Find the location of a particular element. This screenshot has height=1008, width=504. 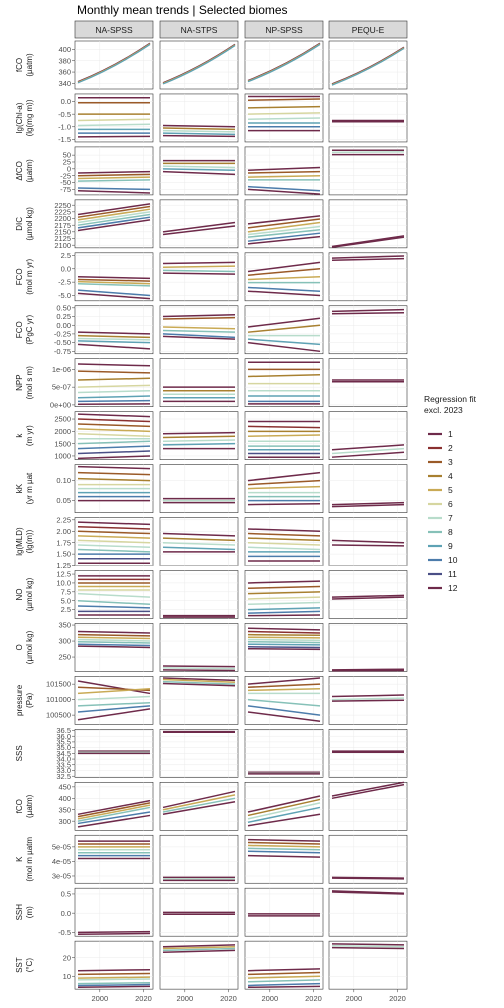

y-tick-label: 0.00 is located at coordinates (63, 325).